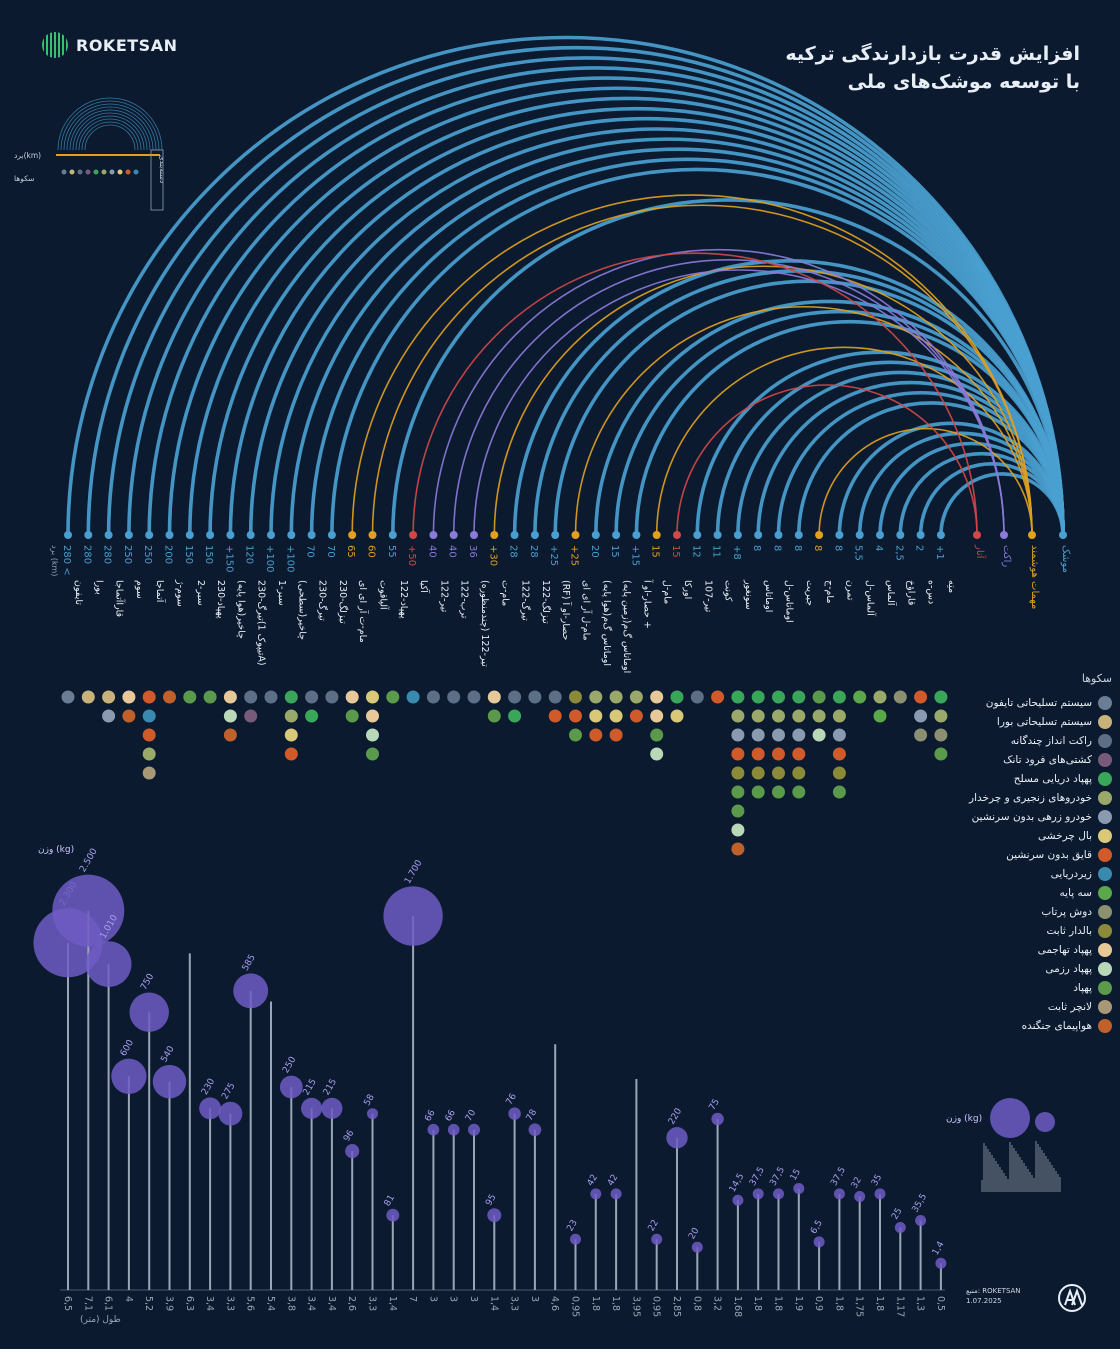  What do you see at coordinates (240, 609) in the screenshot?
I see `item-name-label: چاخیر(هوا پایه)` at bounding box center [240, 609].